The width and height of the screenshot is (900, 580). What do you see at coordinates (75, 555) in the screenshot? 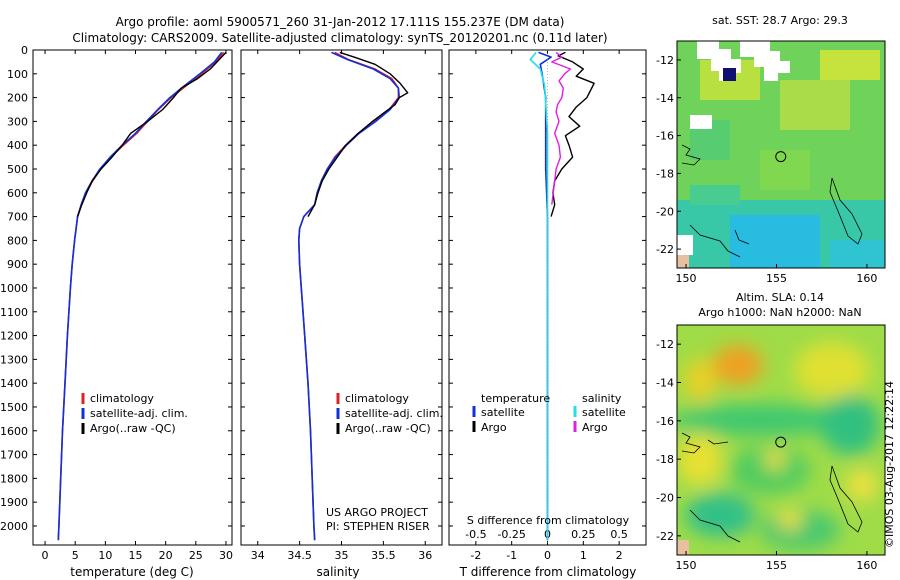
I see `x-tick-label: 5` at bounding box center [75, 555].